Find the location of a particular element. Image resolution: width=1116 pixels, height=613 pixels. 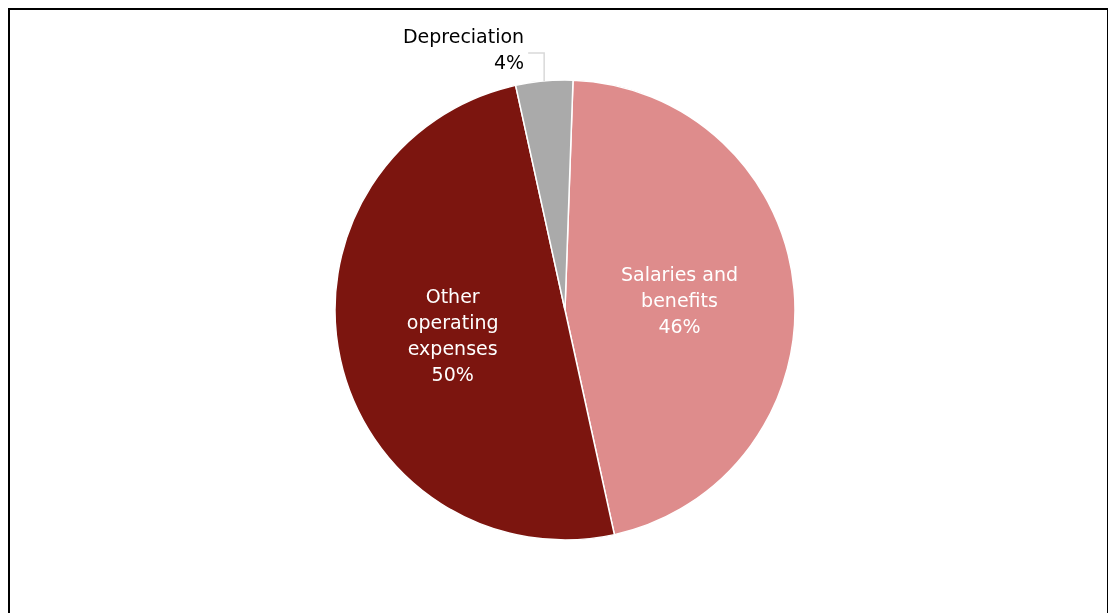

data-label: 4% is located at coordinates (509, 61).